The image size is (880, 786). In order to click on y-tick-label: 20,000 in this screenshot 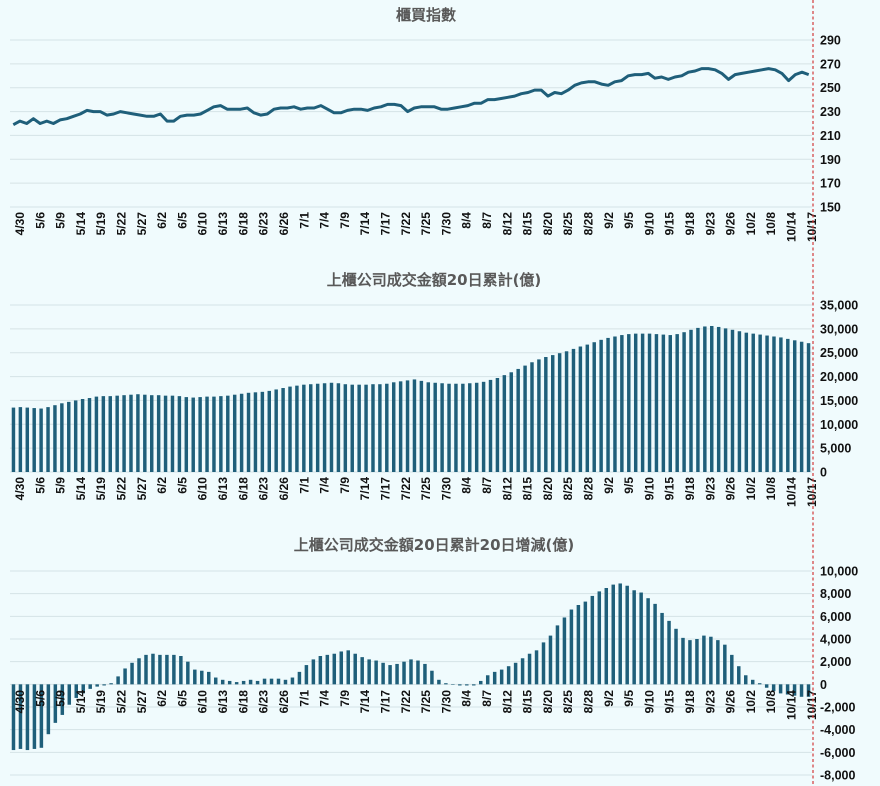, I will do `click(839, 377)`.